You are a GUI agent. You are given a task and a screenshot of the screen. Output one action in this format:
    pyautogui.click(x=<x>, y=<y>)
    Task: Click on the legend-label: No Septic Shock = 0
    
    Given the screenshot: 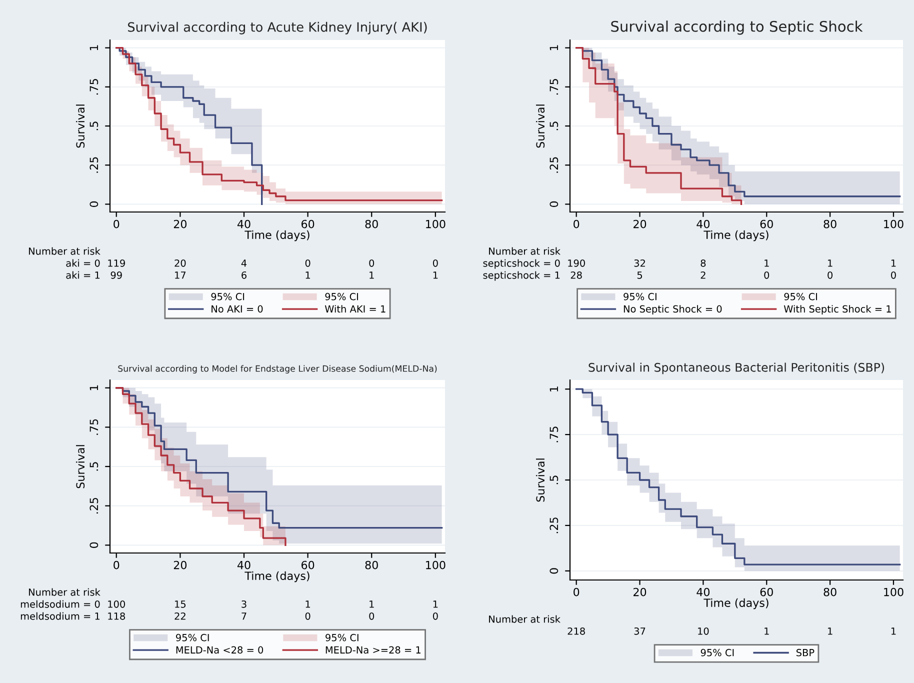 What is the action you would take?
    pyautogui.click(x=673, y=309)
    